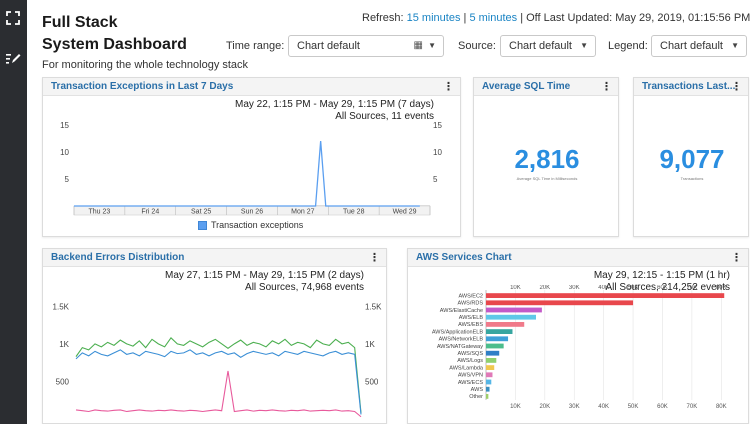 This screenshot has width=750, height=424. What do you see at coordinates (150, 212) in the screenshot?
I see `x-tick-label: Fri 24` at bounding box center [150, 212].